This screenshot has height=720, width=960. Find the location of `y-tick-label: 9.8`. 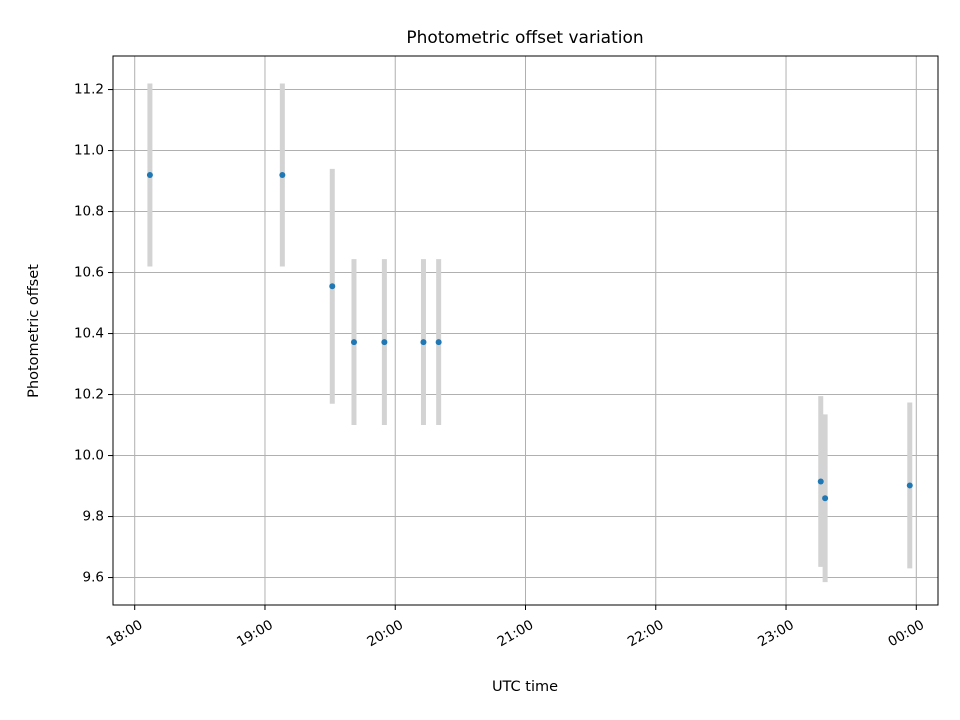

y-tick-label: 9.8 is located at coordinates (93, 517).